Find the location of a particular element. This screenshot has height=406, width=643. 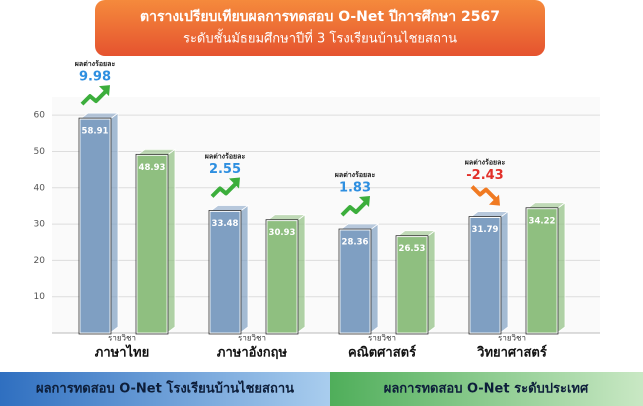

y-tick-label: 20 is located at coordinates (40, 261).